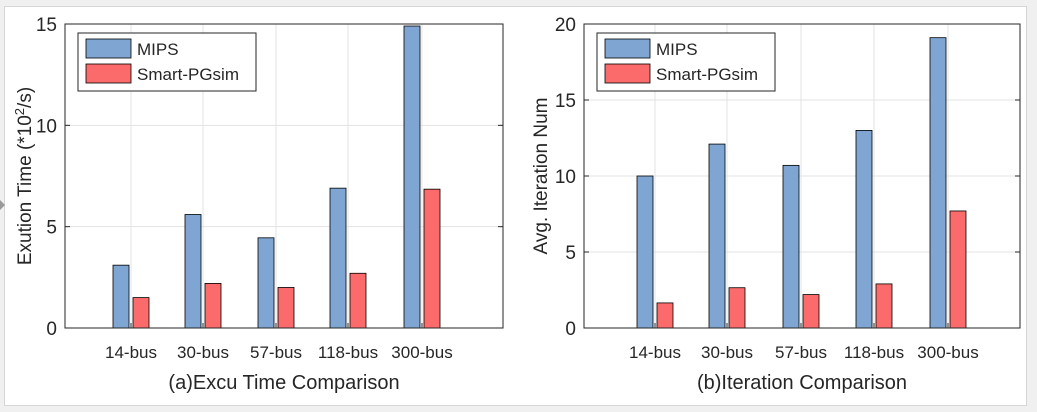 This screenshot has height=412, width=1037. I want to click on x-tick-label-b-1: 30-bus, so click(727, 352).